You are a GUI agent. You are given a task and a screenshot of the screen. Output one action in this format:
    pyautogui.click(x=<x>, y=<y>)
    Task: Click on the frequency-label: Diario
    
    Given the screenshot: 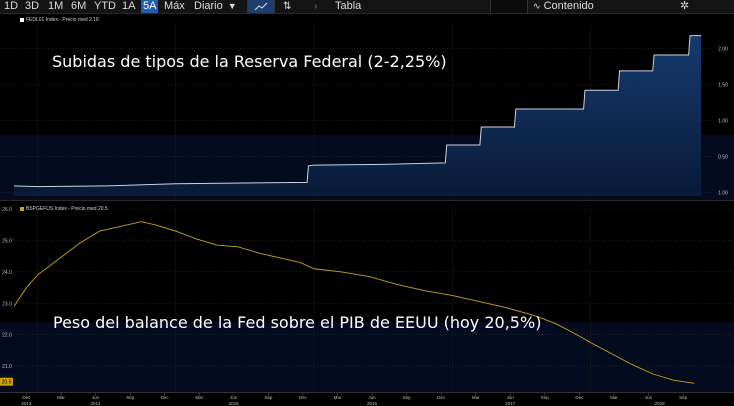 What is the action you would take?
    pyautogui.click(x=208, y=6)
    